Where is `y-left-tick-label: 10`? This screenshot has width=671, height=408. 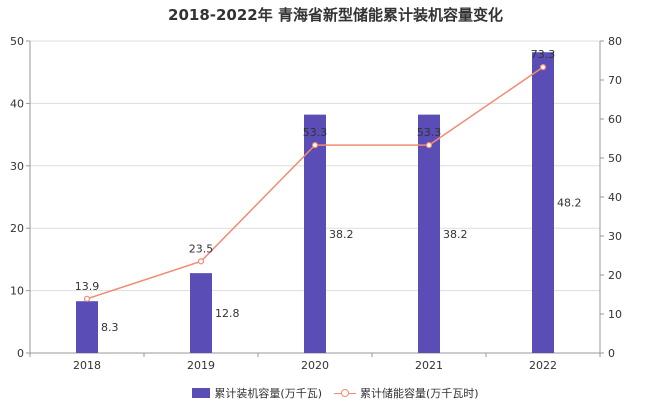 y-left-tick-label: 10 is located at coordinates (17, 291).